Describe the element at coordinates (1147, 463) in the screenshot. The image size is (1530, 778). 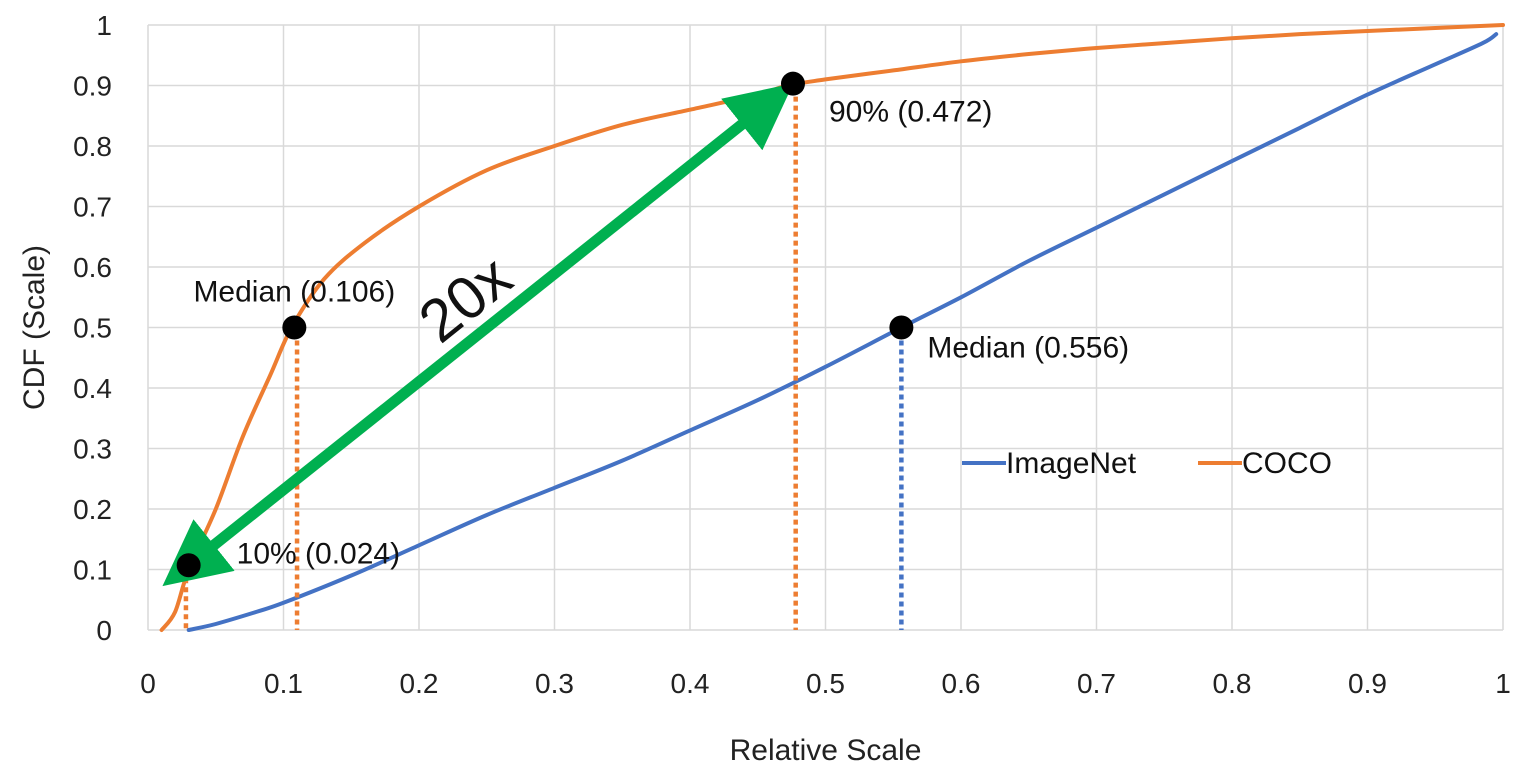
I see `legend: ImageNet COCO` at that location.